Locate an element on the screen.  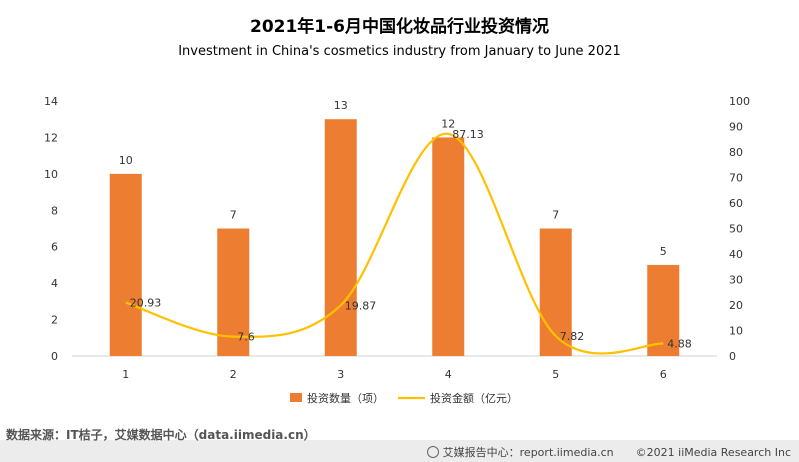
left-axis-tick-label: 2 is located at coordinates (54, 320).